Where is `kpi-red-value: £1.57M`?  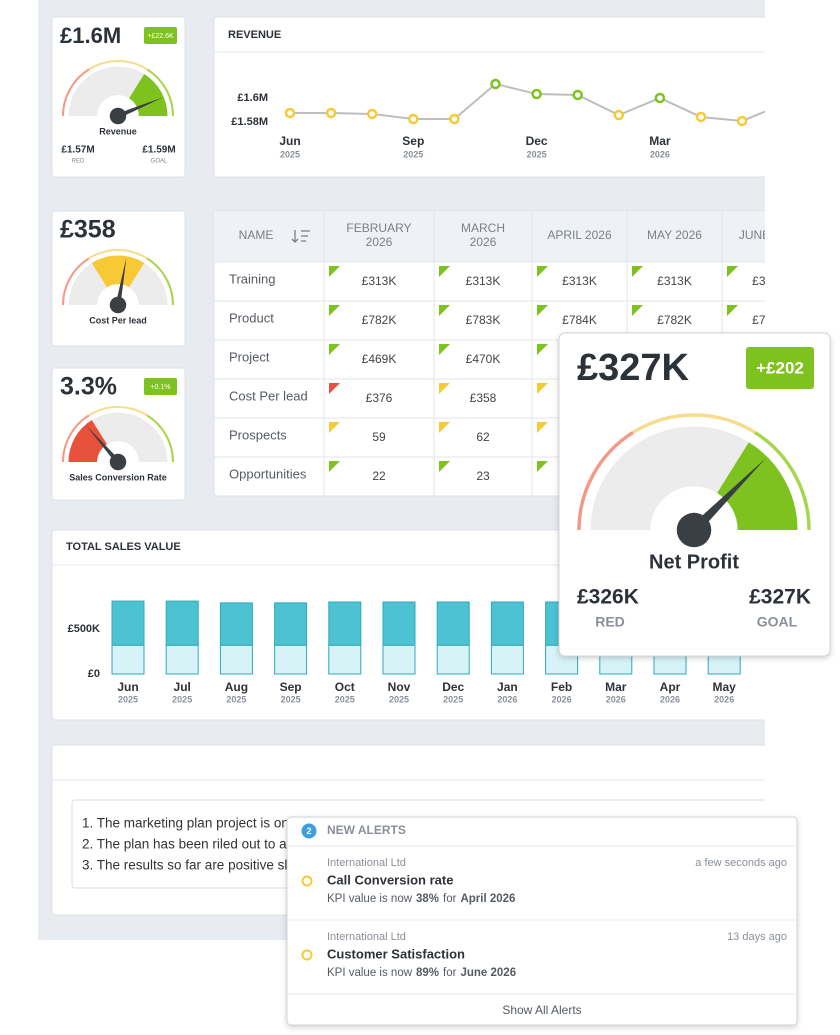
kpi-red-value: £1.57M is located at coordinates (77, 150).